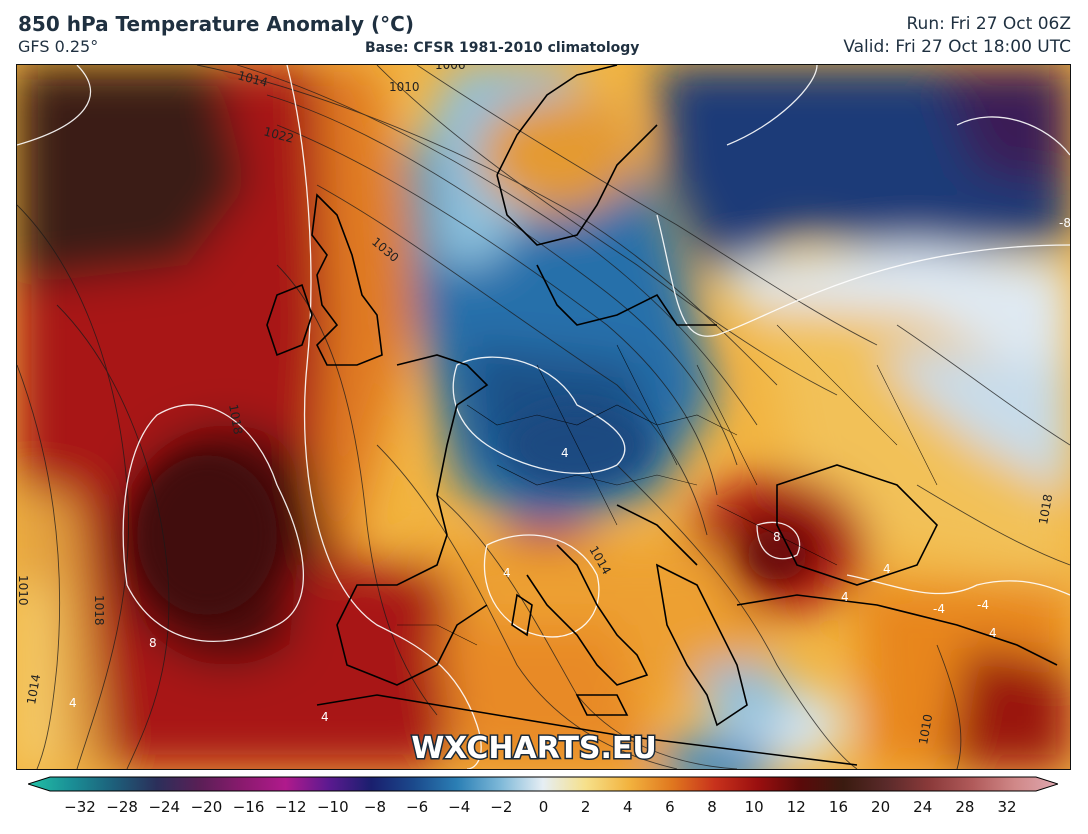 This screenshot has width=1088, height=834. What do you see at coordinates (796, 807) in the screenshot?
I see `colorbar-tick-label: 12` at bounding box center [796, 807].